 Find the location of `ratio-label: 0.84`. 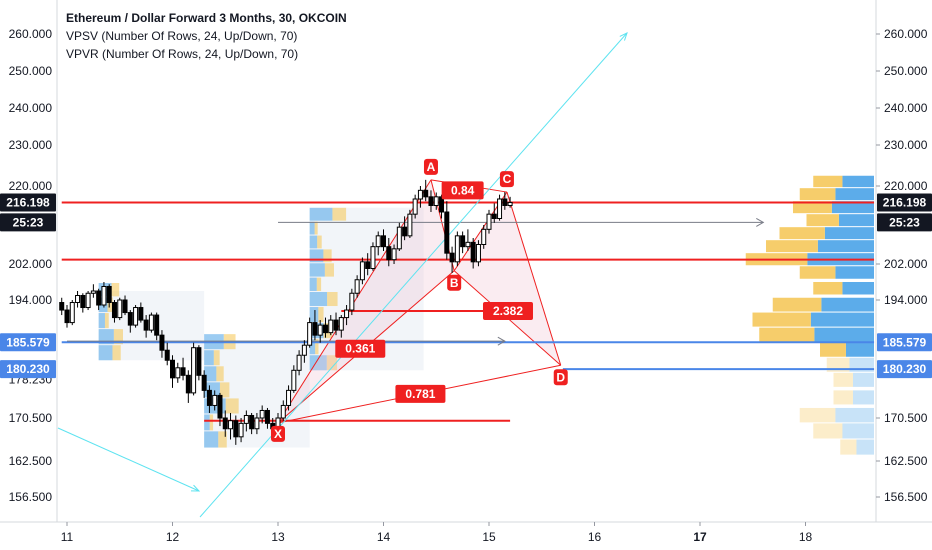

ratio-label: 0.84 is located at coordinates (463, 190).